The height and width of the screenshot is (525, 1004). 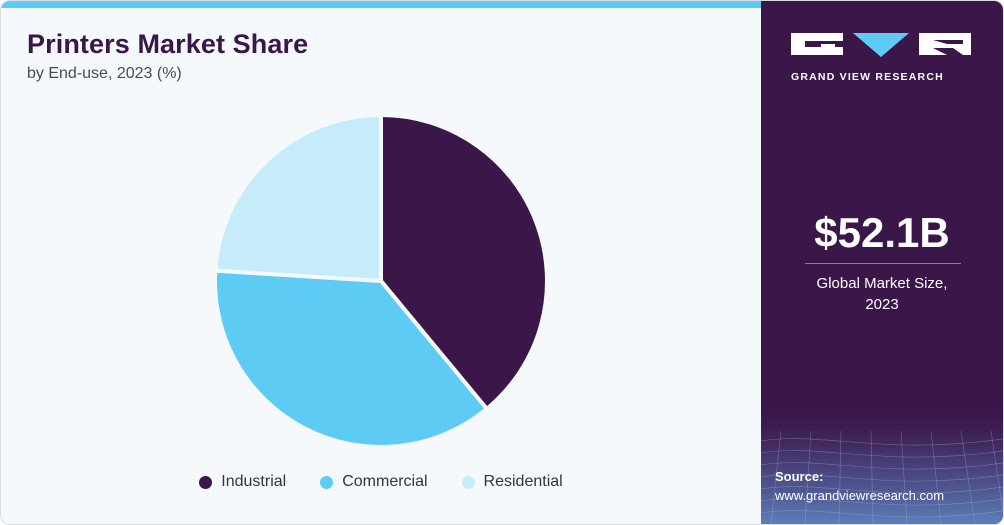 I want to click on legend-item-residential: Residential, so click(x=512, y=482).